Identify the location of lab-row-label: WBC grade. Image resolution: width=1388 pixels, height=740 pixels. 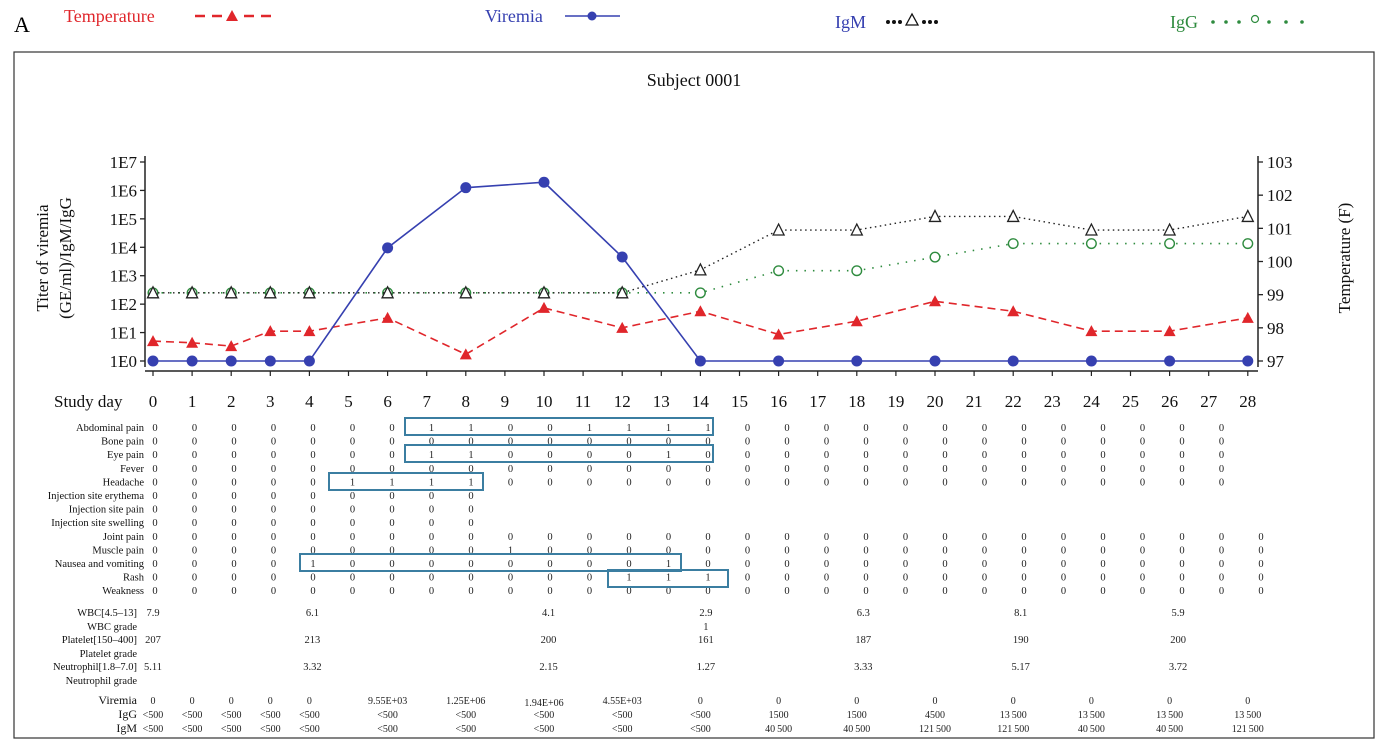
(112, 627).